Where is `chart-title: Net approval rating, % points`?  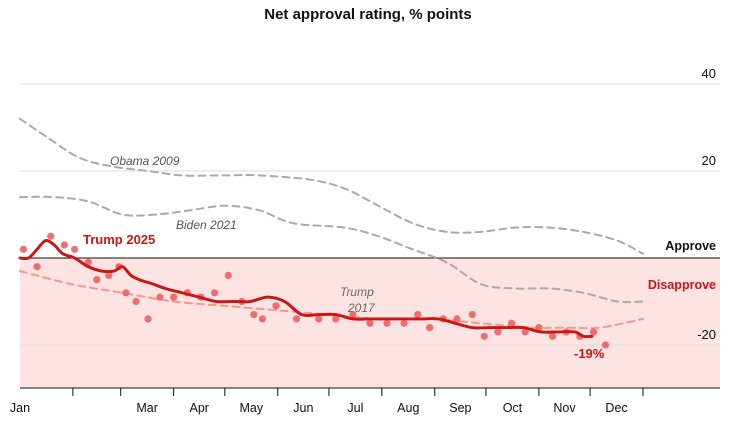 chart-title: Net approval rating, % points is located at coordinates (368, 14).